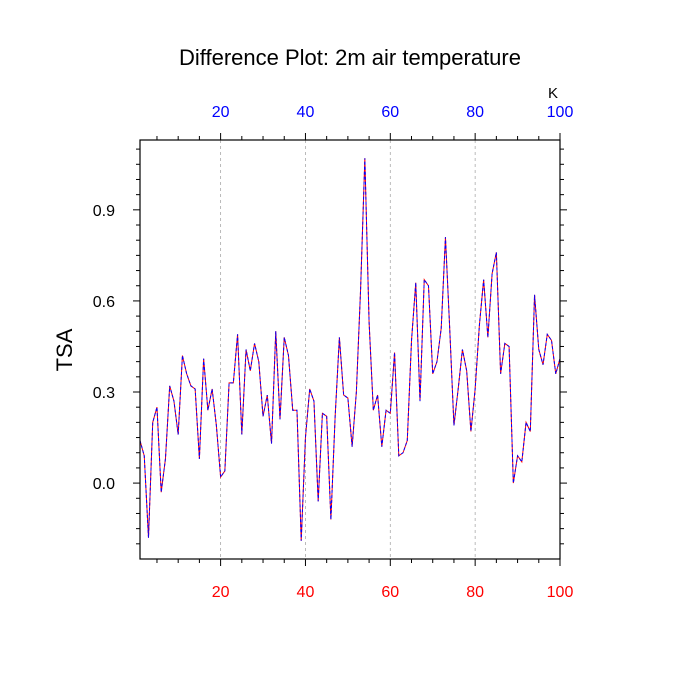 The width and height of the screenshot is (700, 700). What do you see at coordinates (104, 484) in the screenshot?
I see `y-tick-label-0: 0.0` at bounding box center [104, 484].